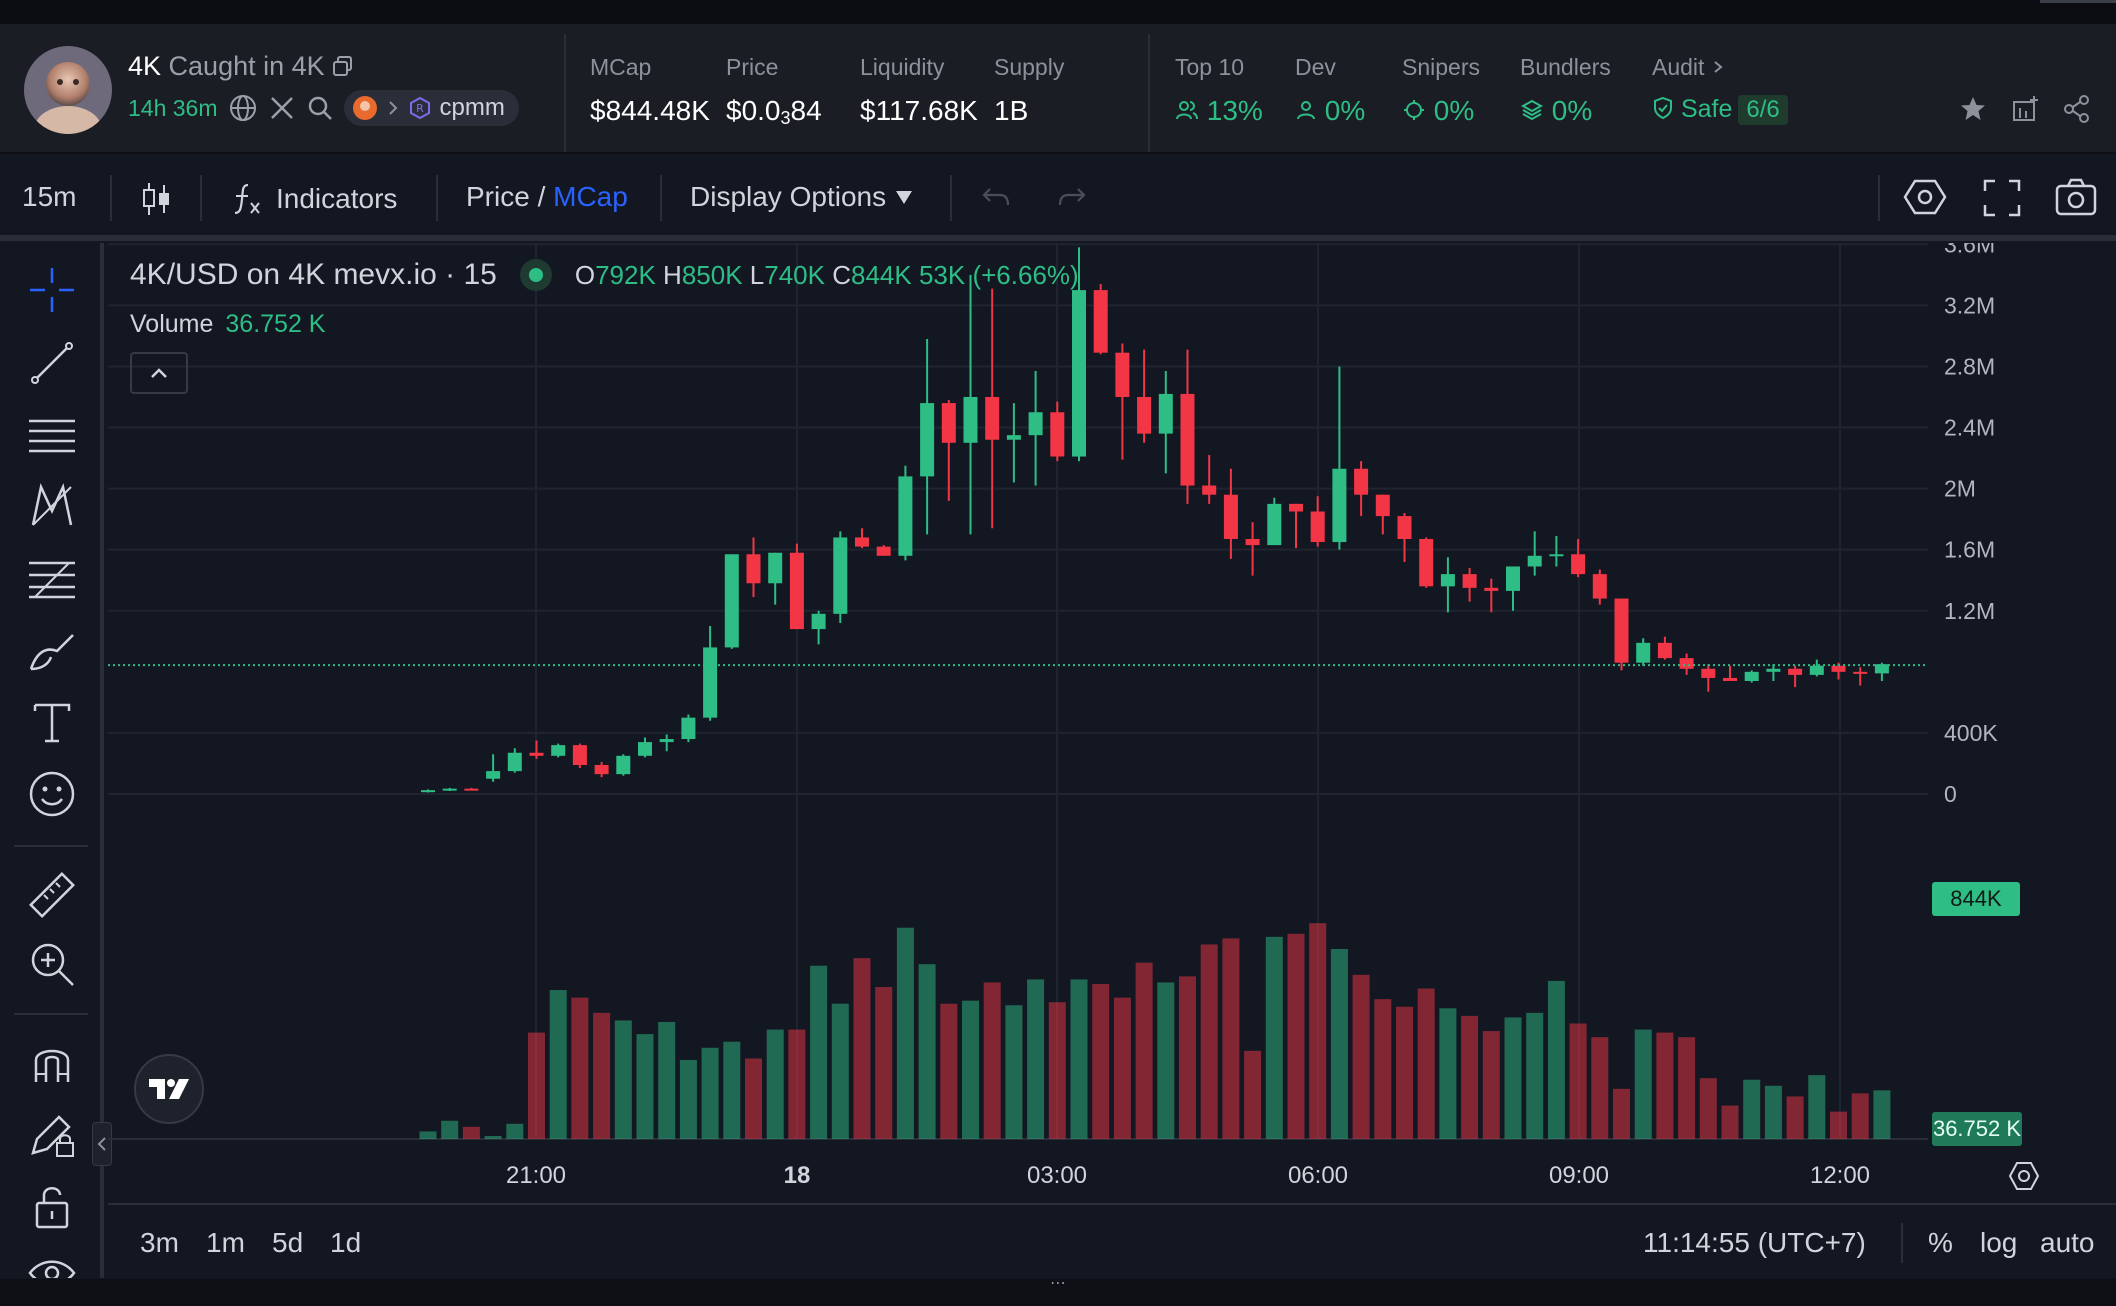  What do you see at coordinates (1057, 1175) in the screenshot?
I see `x-tick-label: 03:00` at bounding box center [1057, 1175].